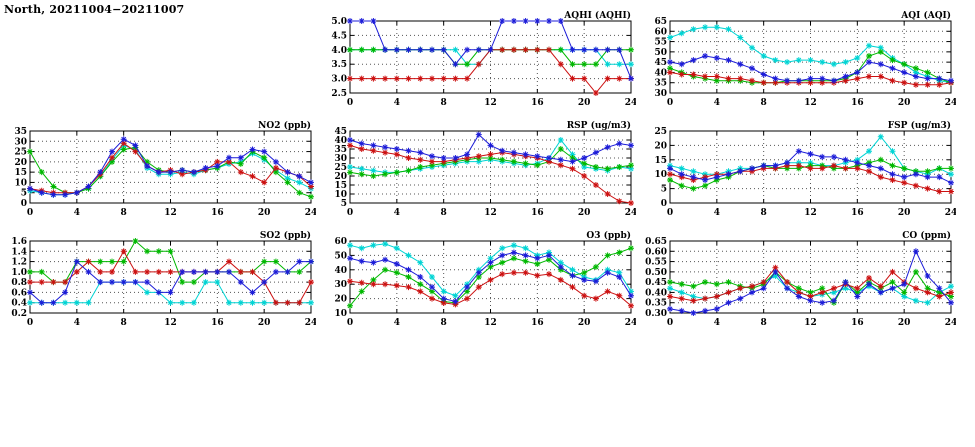  I want to click on svg-text: 1.0, so click(19, 273).